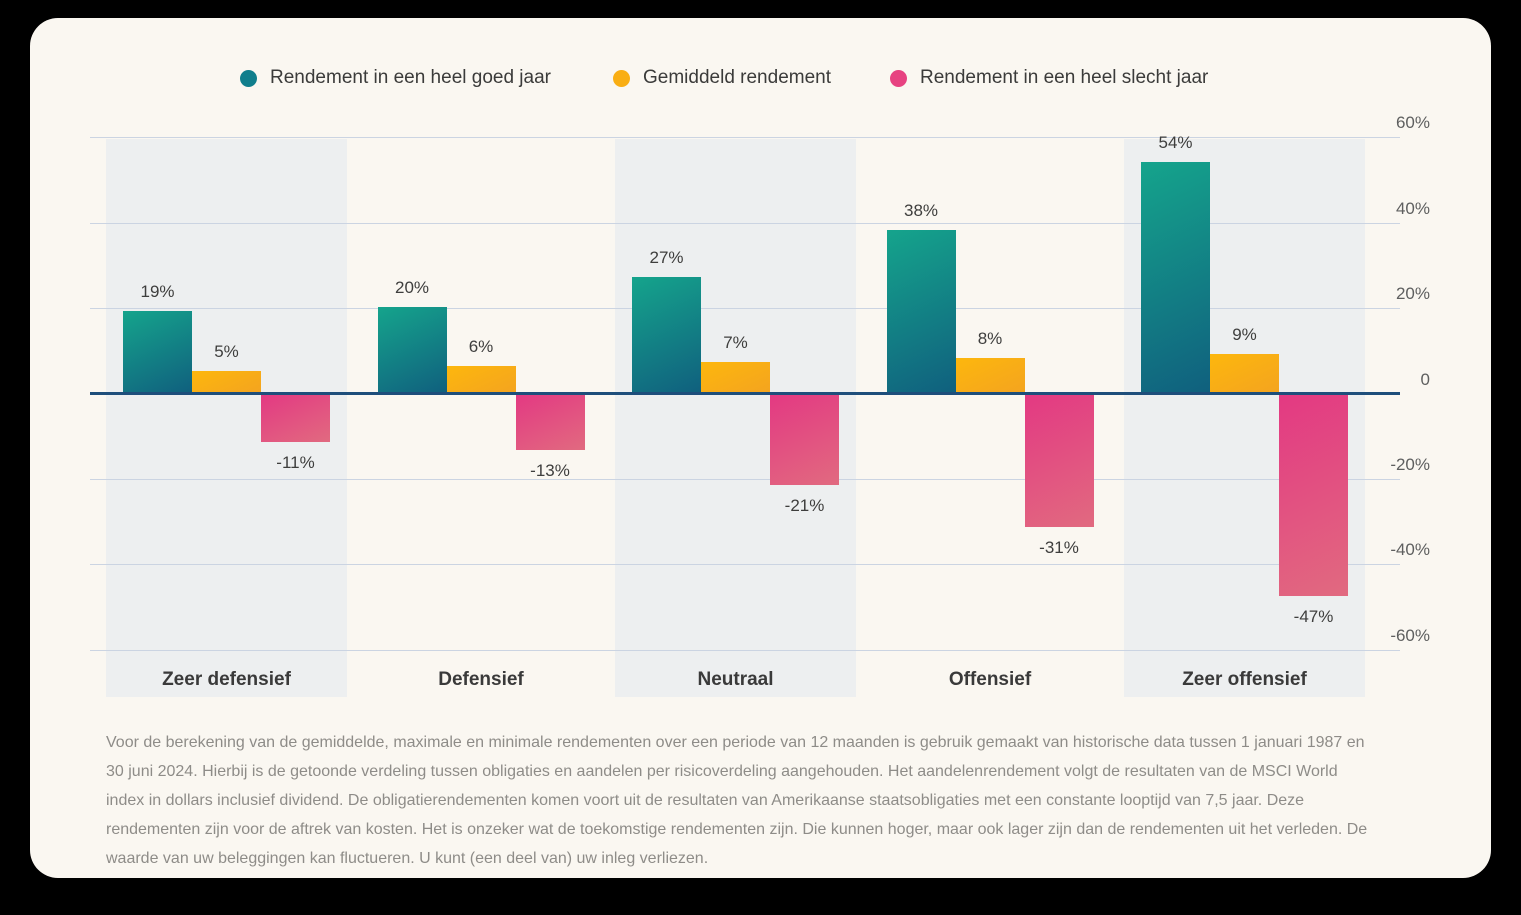 The height and width of the screenshot is (915, 1521). What do you see at coordinates (226, 679) in the screenshot?
I see `category-label: Zeer defensief` at bounding box center [226, 679].